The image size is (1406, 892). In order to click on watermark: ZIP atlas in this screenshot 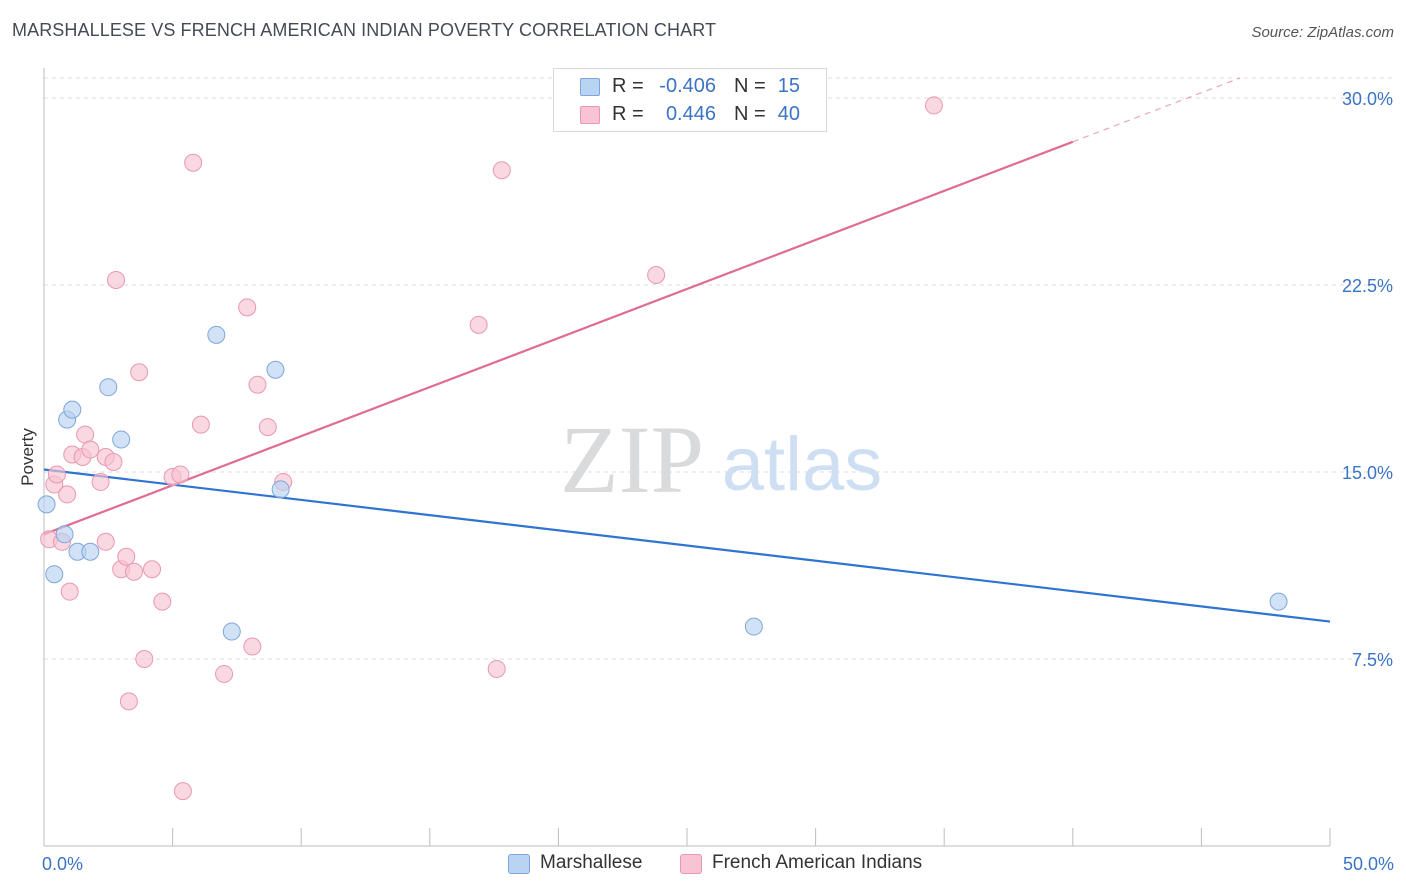, I will do `click(721, 459)`.